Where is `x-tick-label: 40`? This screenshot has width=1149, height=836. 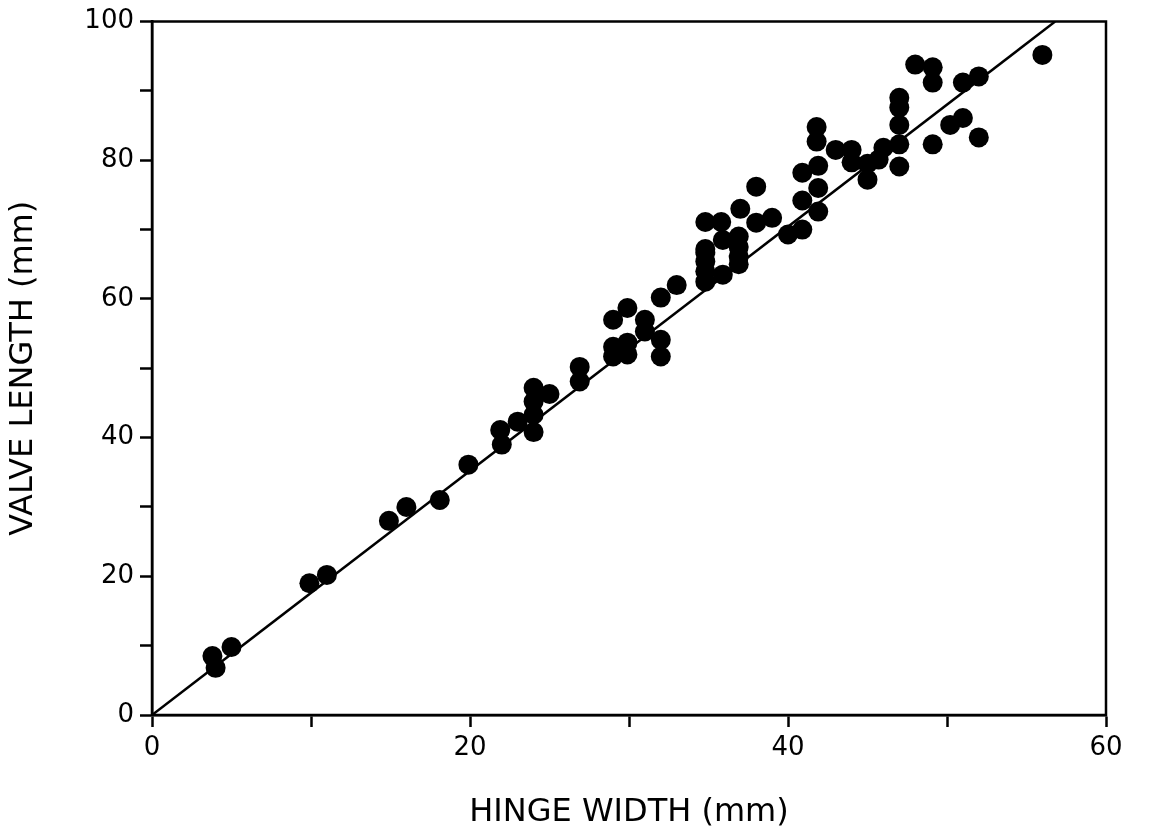 x-tick-label: 40 is located at coordinates (788, 746).